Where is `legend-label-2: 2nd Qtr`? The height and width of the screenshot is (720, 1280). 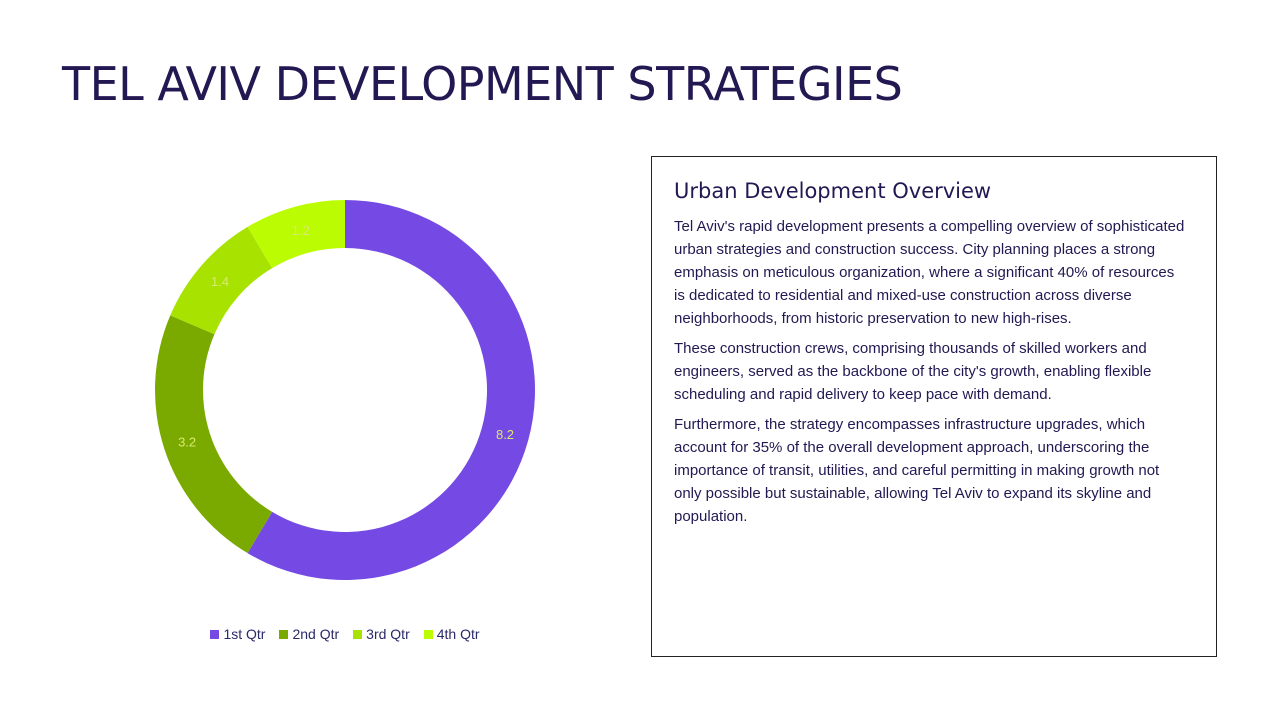
legend-label-2: 2nd Qtr is located at coordinates (316, 634).